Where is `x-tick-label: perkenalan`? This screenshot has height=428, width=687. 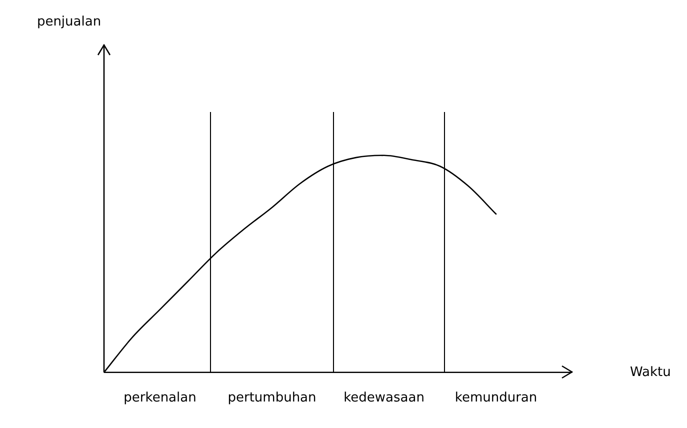
x-tick-label: perkenalan is located at coordinates (160, 398).